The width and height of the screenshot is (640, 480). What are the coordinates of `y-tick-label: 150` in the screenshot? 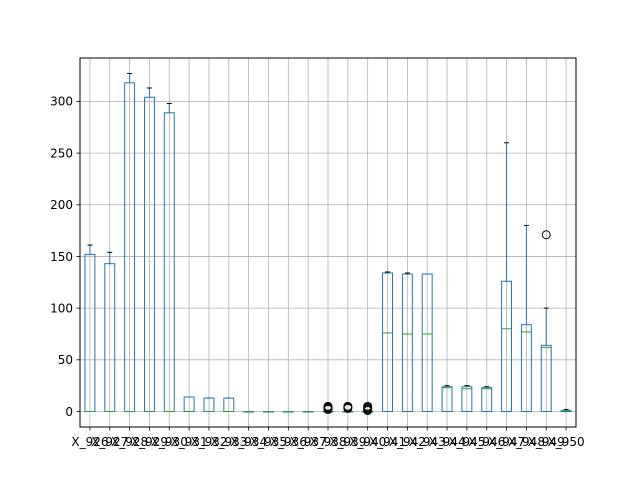 It's located at (61, 257).